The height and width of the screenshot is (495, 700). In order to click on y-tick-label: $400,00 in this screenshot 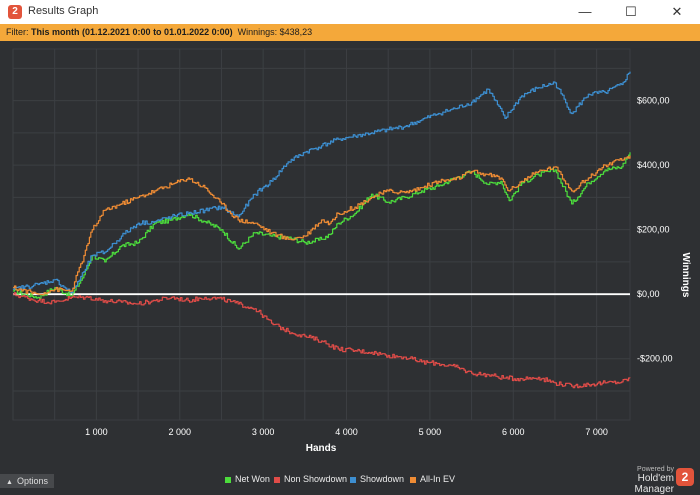, I will do `click(653, 165)`.